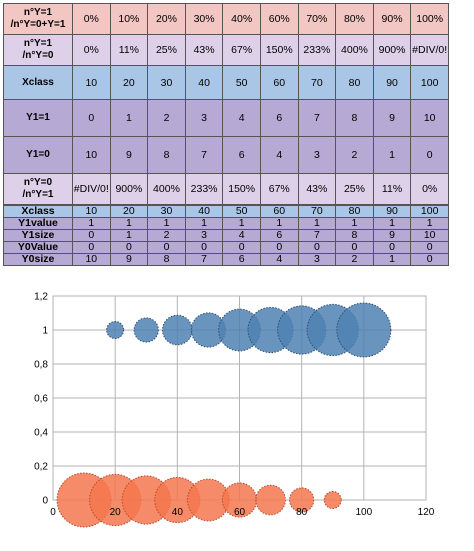 This screenshot has width=474, height=551. What do you see at coordinates (317, 19) in the screenshot?
I see `table-cell: 70%` at bounding box center [317, 19].